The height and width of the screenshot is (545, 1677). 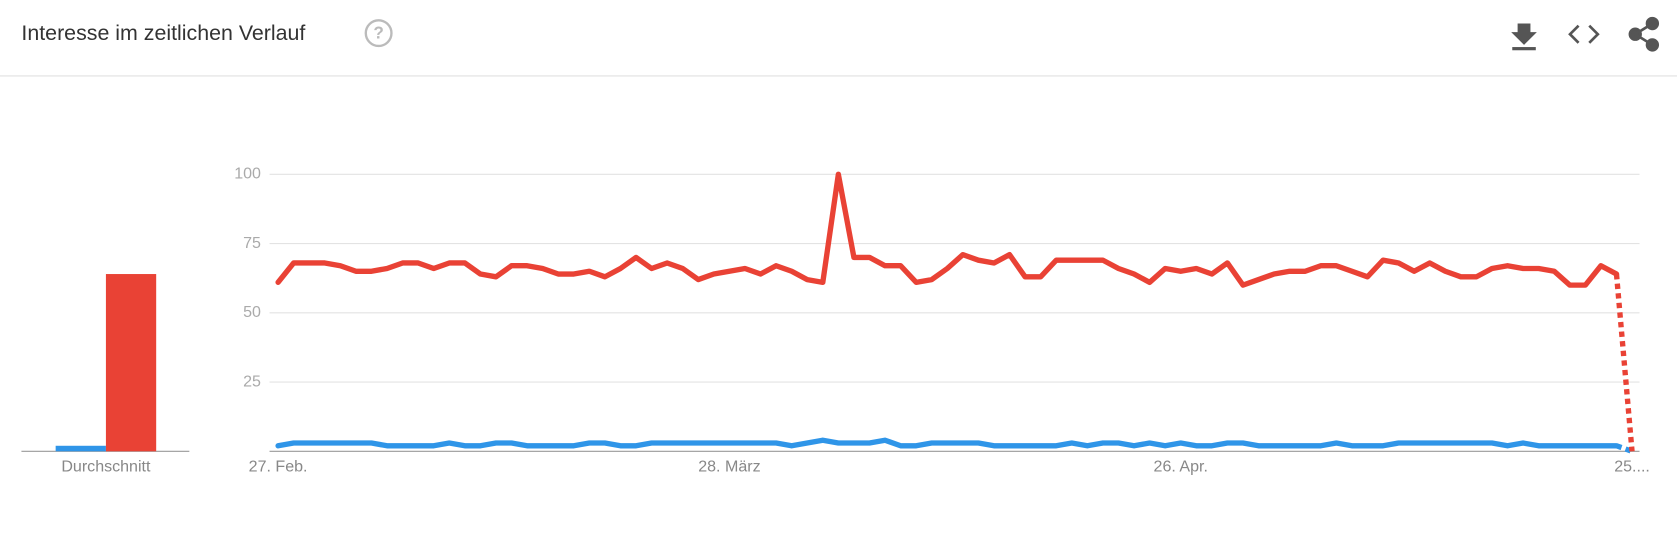 I want to click on share-icon, so click(x=1644, y=34).